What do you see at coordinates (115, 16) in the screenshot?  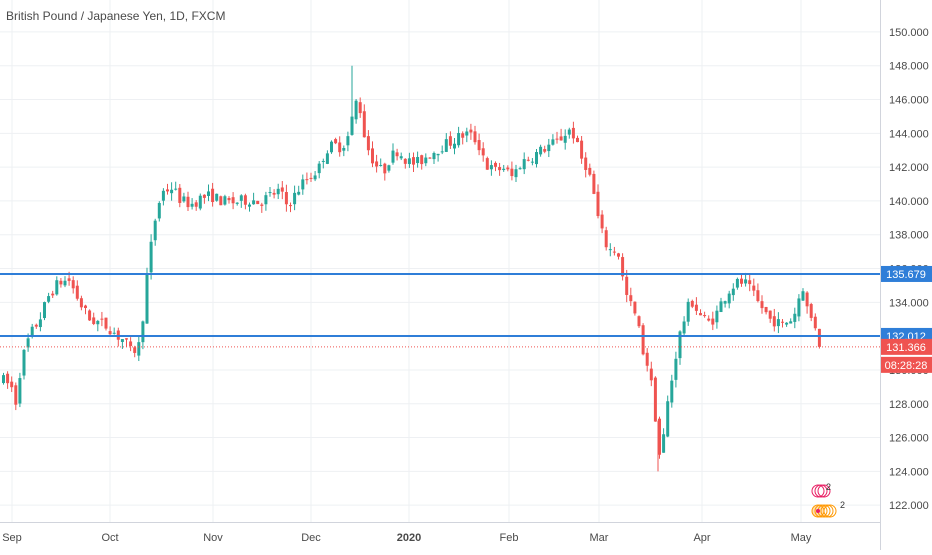 I see `chart-title: British Pound / Japanese Yen, 1D, FXCM` at bounding box center [115, 16].